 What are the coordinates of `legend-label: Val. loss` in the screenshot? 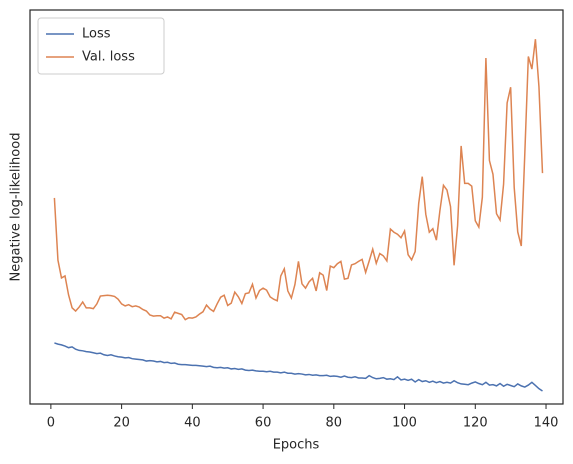 It's located at (108, 57).